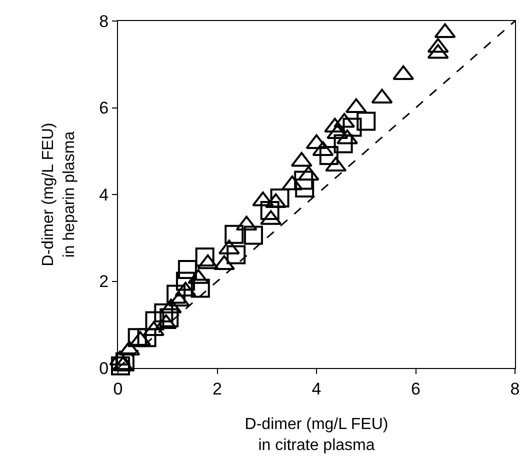  What do you see at coordinates (118, 388) in the screenshot?
I see `x-tick-label: 0` at bounding box center [118, 388].